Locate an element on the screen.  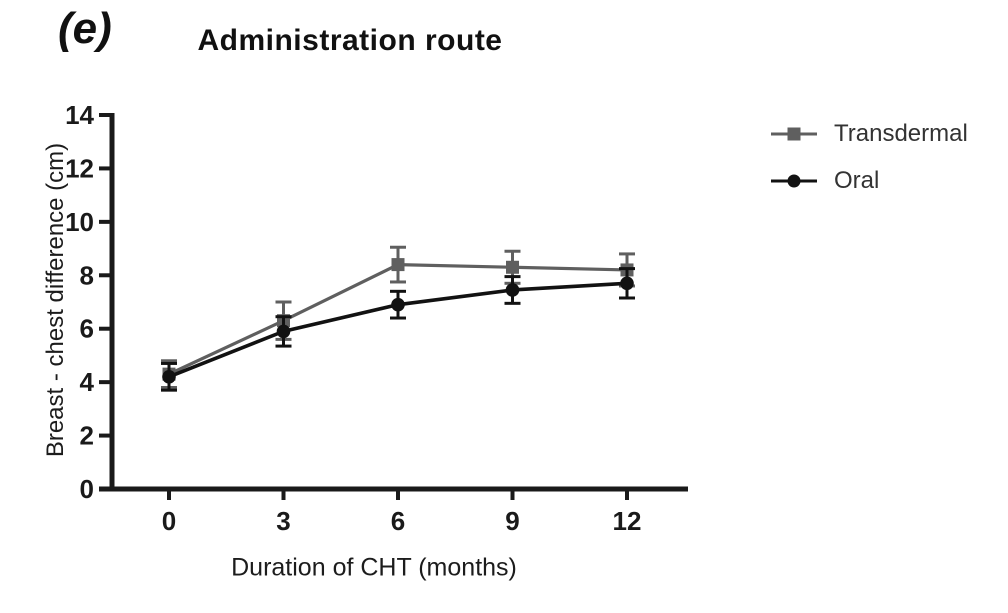
legend-item-oral: Oral is located at coordinates (869, 181).